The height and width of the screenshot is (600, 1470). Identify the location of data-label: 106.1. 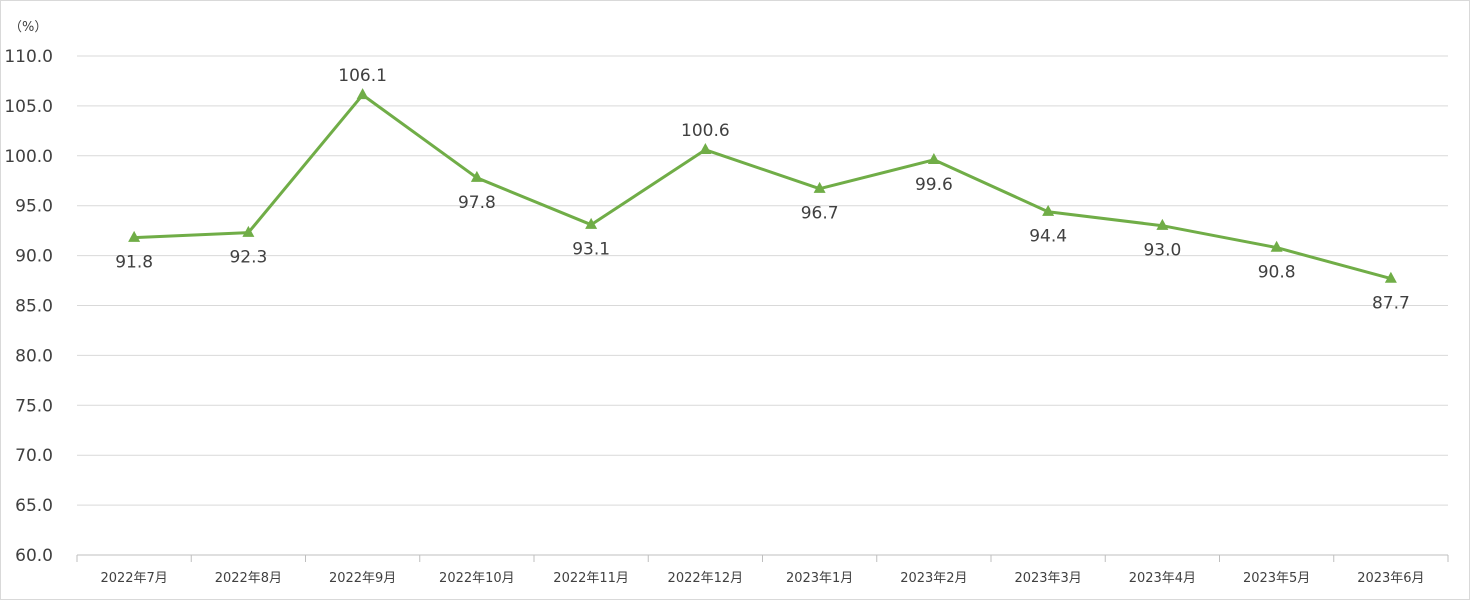
(362, 76).